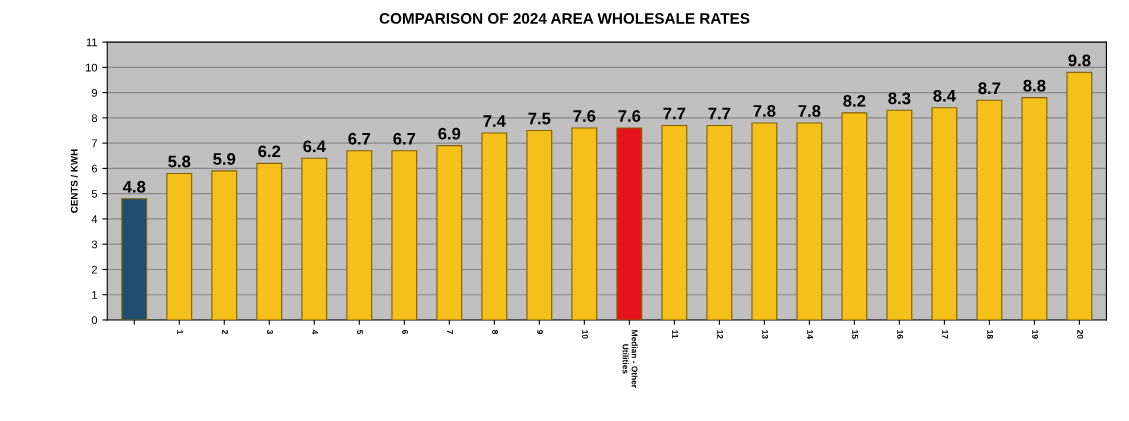  Describe the element at coordinates (94, 244) in the screenshot. I see `y-tick-label: 3` at that location.